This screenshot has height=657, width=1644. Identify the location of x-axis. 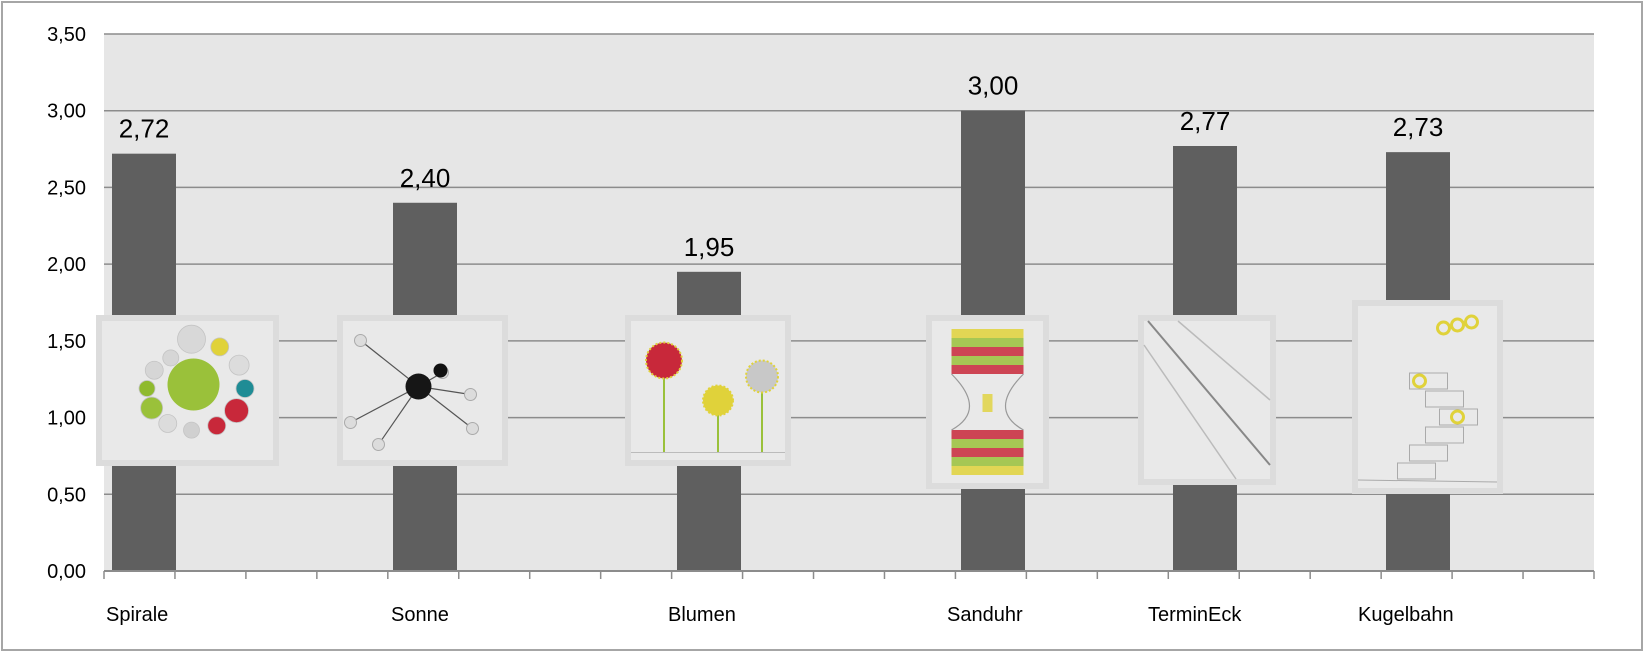
(849, 574).